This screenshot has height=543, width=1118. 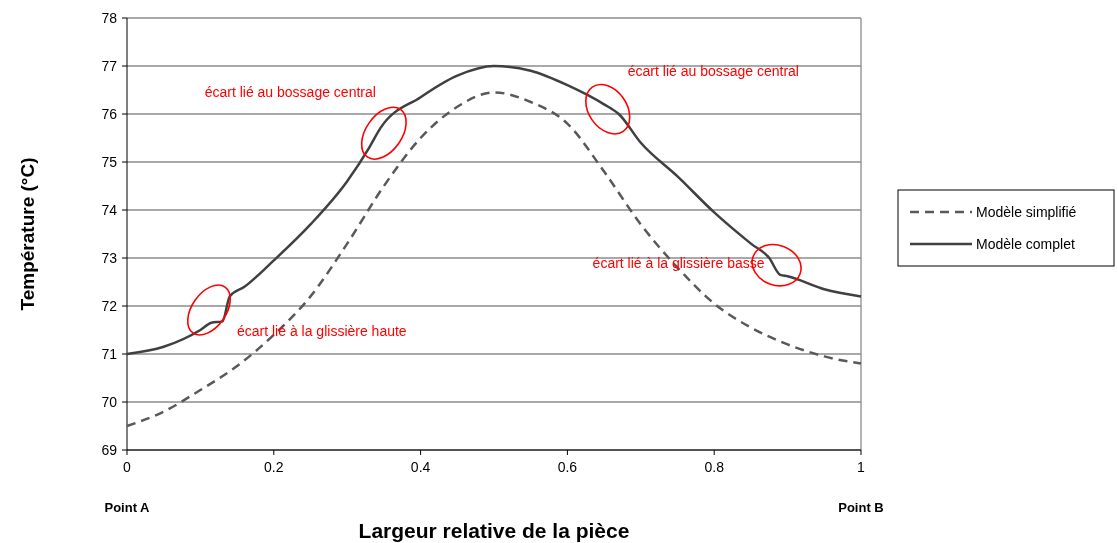 What do you see at coordinates (420, 467) in the screenshot?
I see `x-tick-label: 0.4` at bounding box center [420, 467].